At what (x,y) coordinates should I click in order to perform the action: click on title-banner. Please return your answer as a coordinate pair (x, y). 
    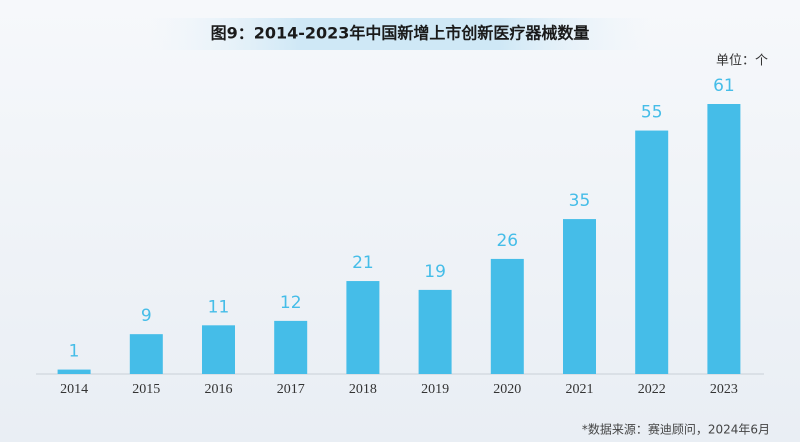
    Looking at the image, I should click on (400, 34).